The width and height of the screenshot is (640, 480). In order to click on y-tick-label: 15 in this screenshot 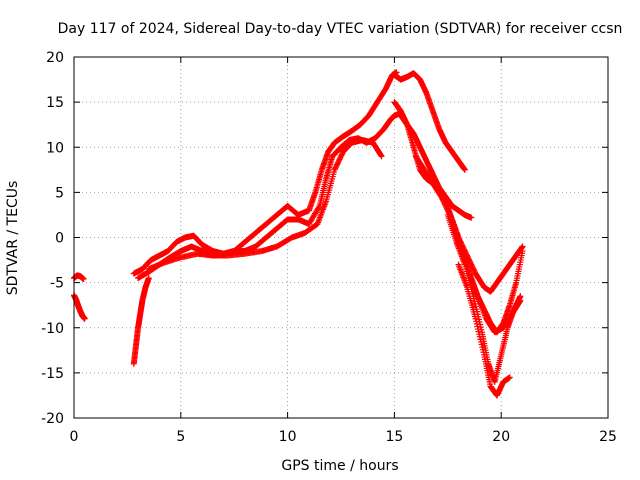, I will do `click(55, 103)`.